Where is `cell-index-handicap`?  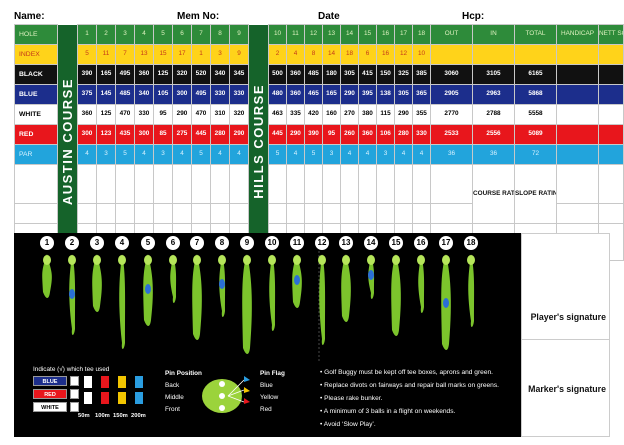
cell-index-handicap is located at coordinates (577, 54).